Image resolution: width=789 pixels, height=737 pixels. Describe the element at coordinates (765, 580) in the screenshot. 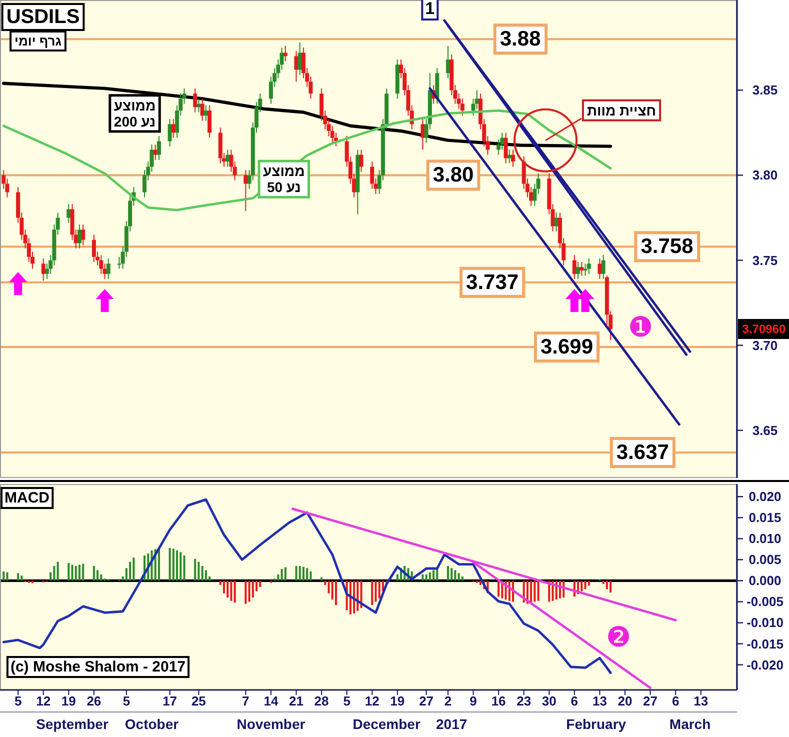

I see `y-tick-label: 0.000` at that location.